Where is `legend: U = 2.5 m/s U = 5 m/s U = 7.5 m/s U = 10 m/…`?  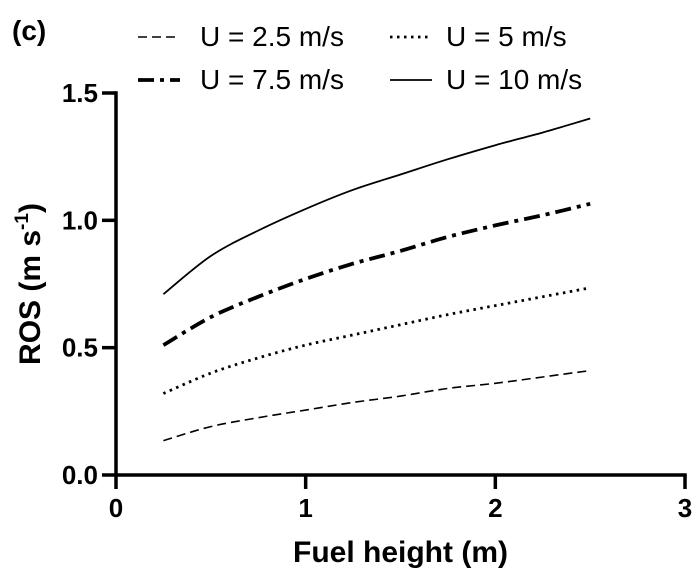 legend: U = 2.5 m/s U = 5 m/s U = 7.5 m/s U = 10 m/… is located at coordinates (360, 58).